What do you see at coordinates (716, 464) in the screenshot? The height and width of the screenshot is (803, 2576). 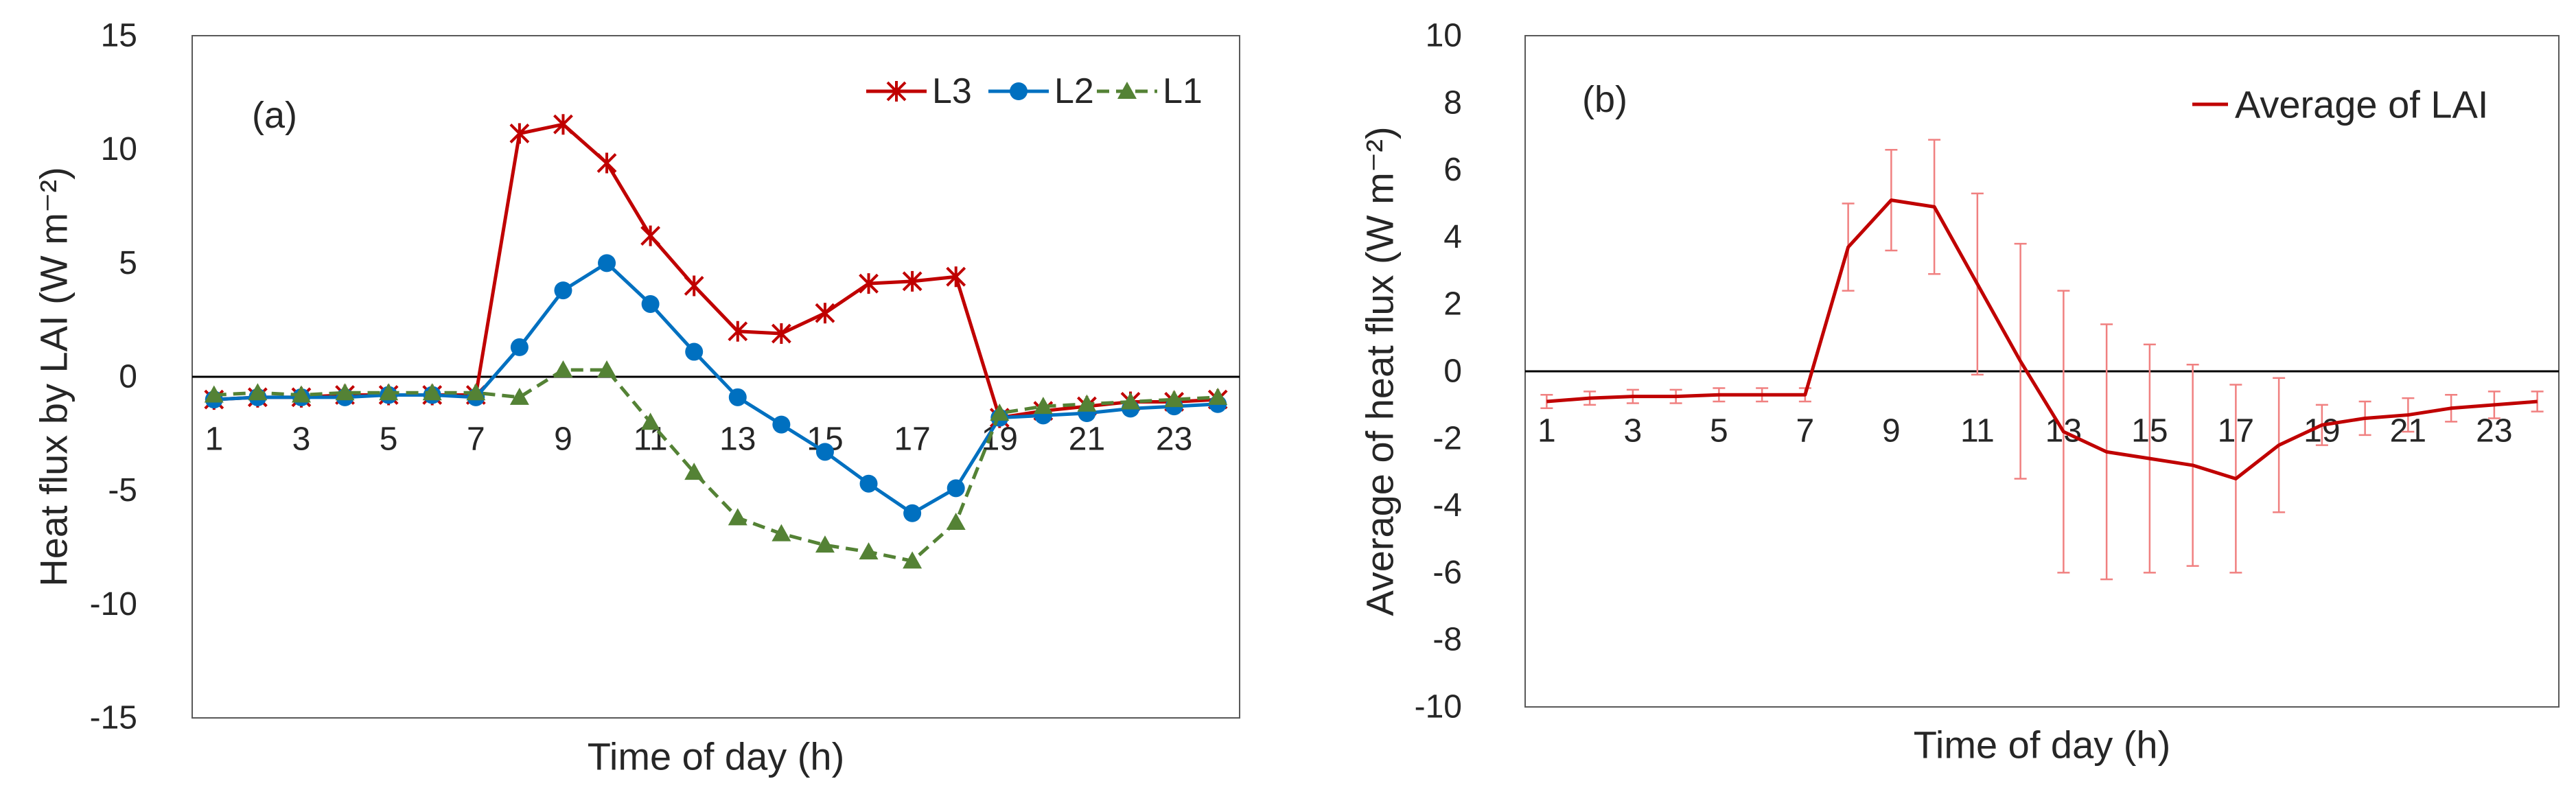 I see `series-l1` at bounding box center [716, 464].